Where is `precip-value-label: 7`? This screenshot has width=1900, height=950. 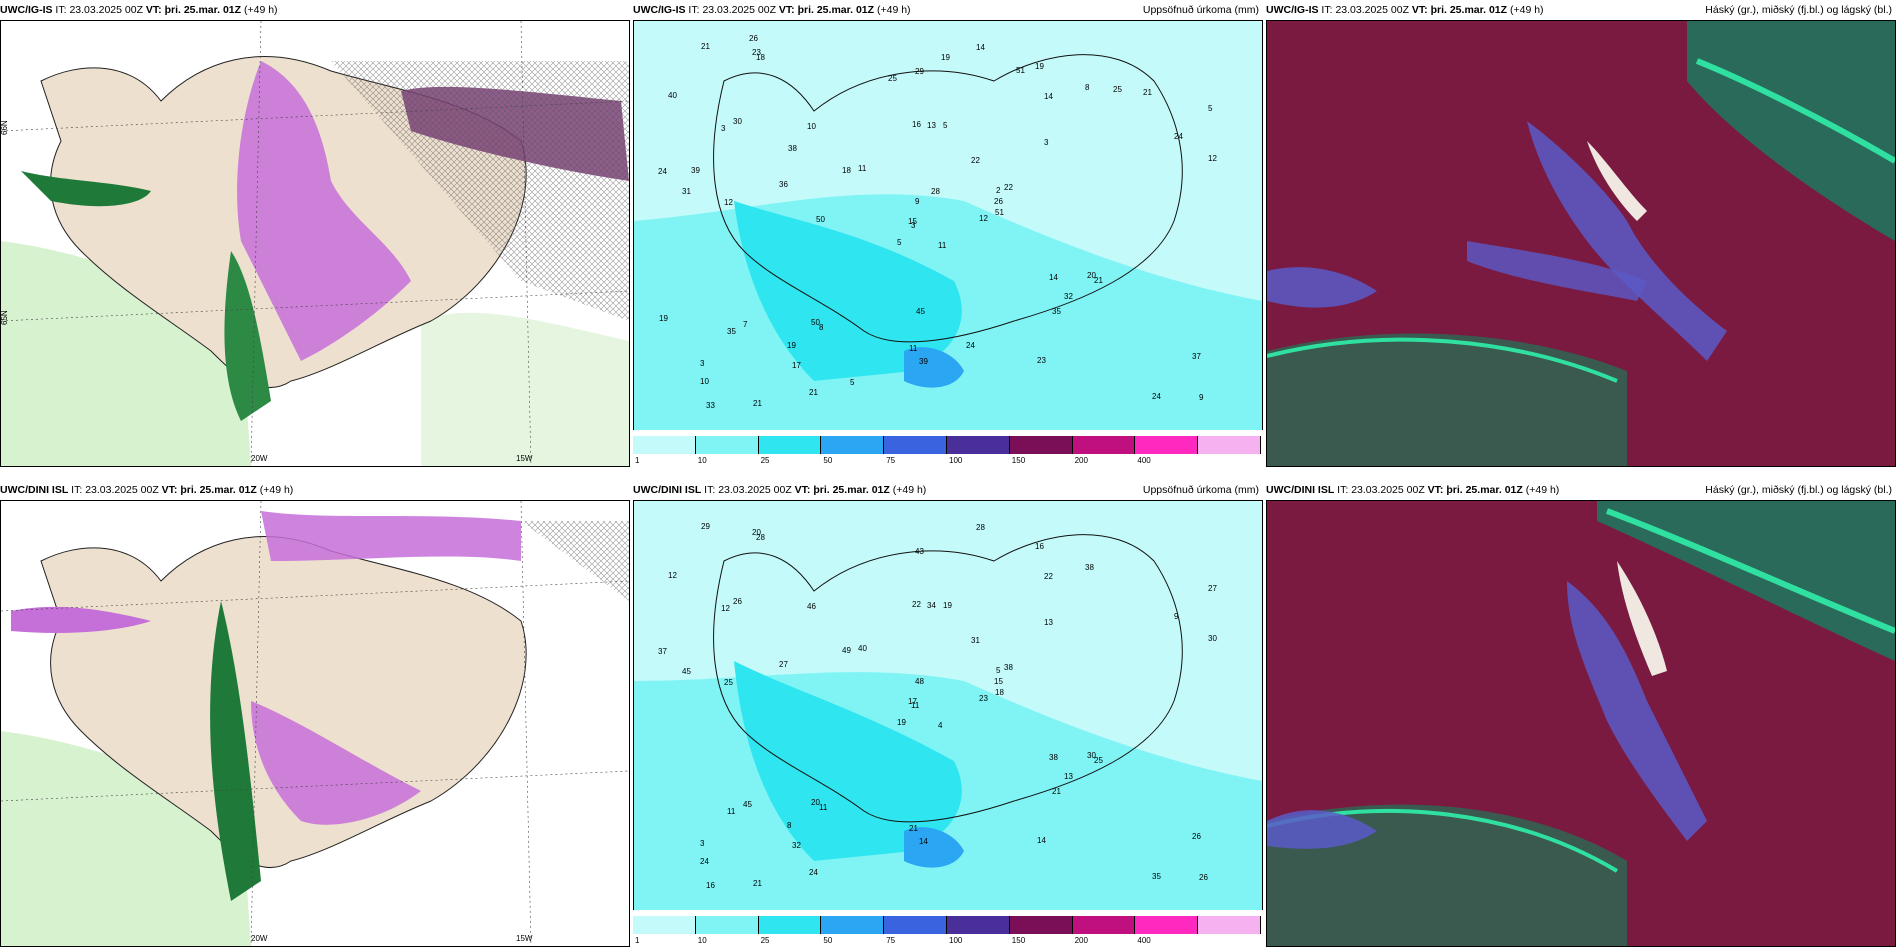 precip-value-label: 7 is located at coordinates (745, 324).